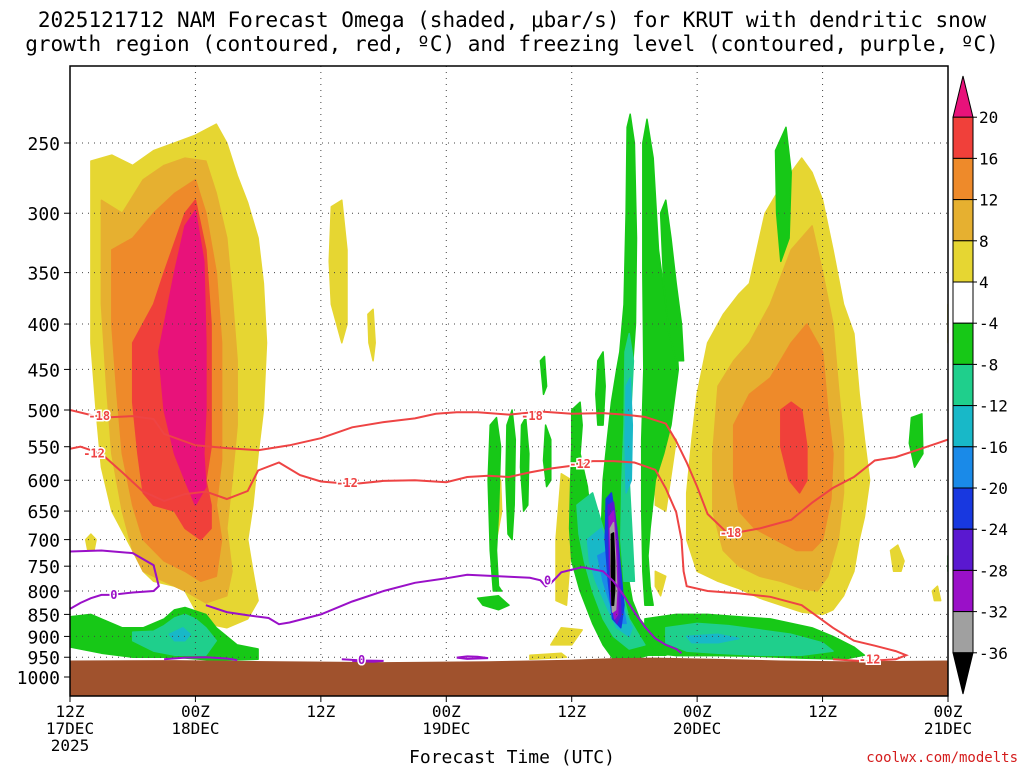 The image size is (1024, 768). Describe the element at coordinates (511, 475) in the screenshot. I see `omega-neg4-mid2` at that location.